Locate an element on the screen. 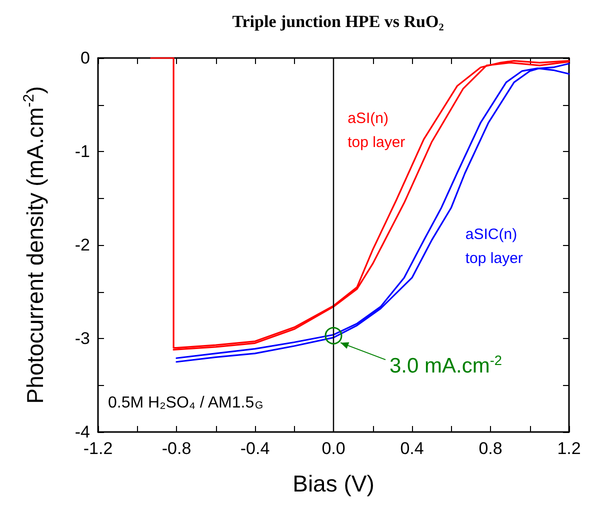 The height and width of the screenshot is (508, 589). x-tick-label: 0.8 is located at coordinates (490, 448).